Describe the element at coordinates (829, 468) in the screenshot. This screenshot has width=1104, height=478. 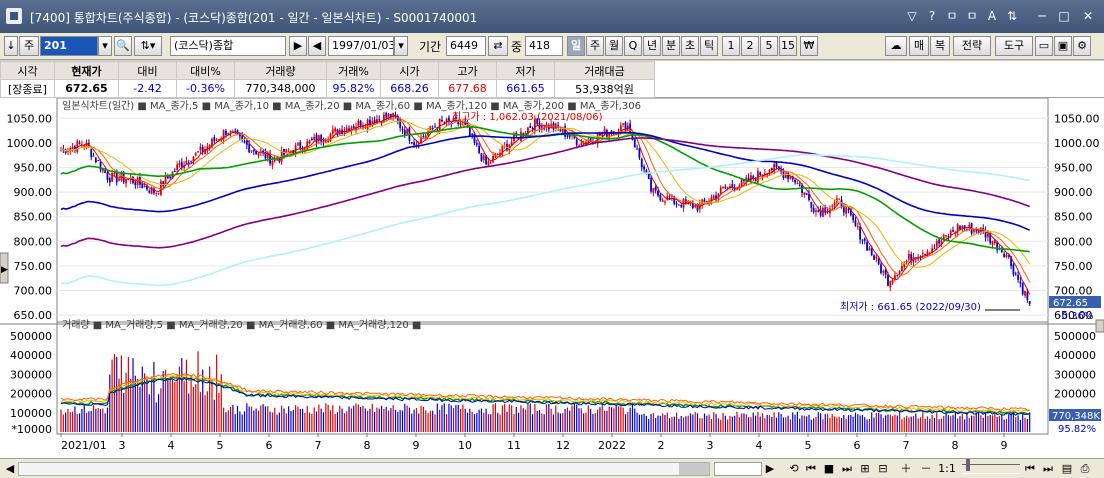
I see `stop-icon: ■` at that location.